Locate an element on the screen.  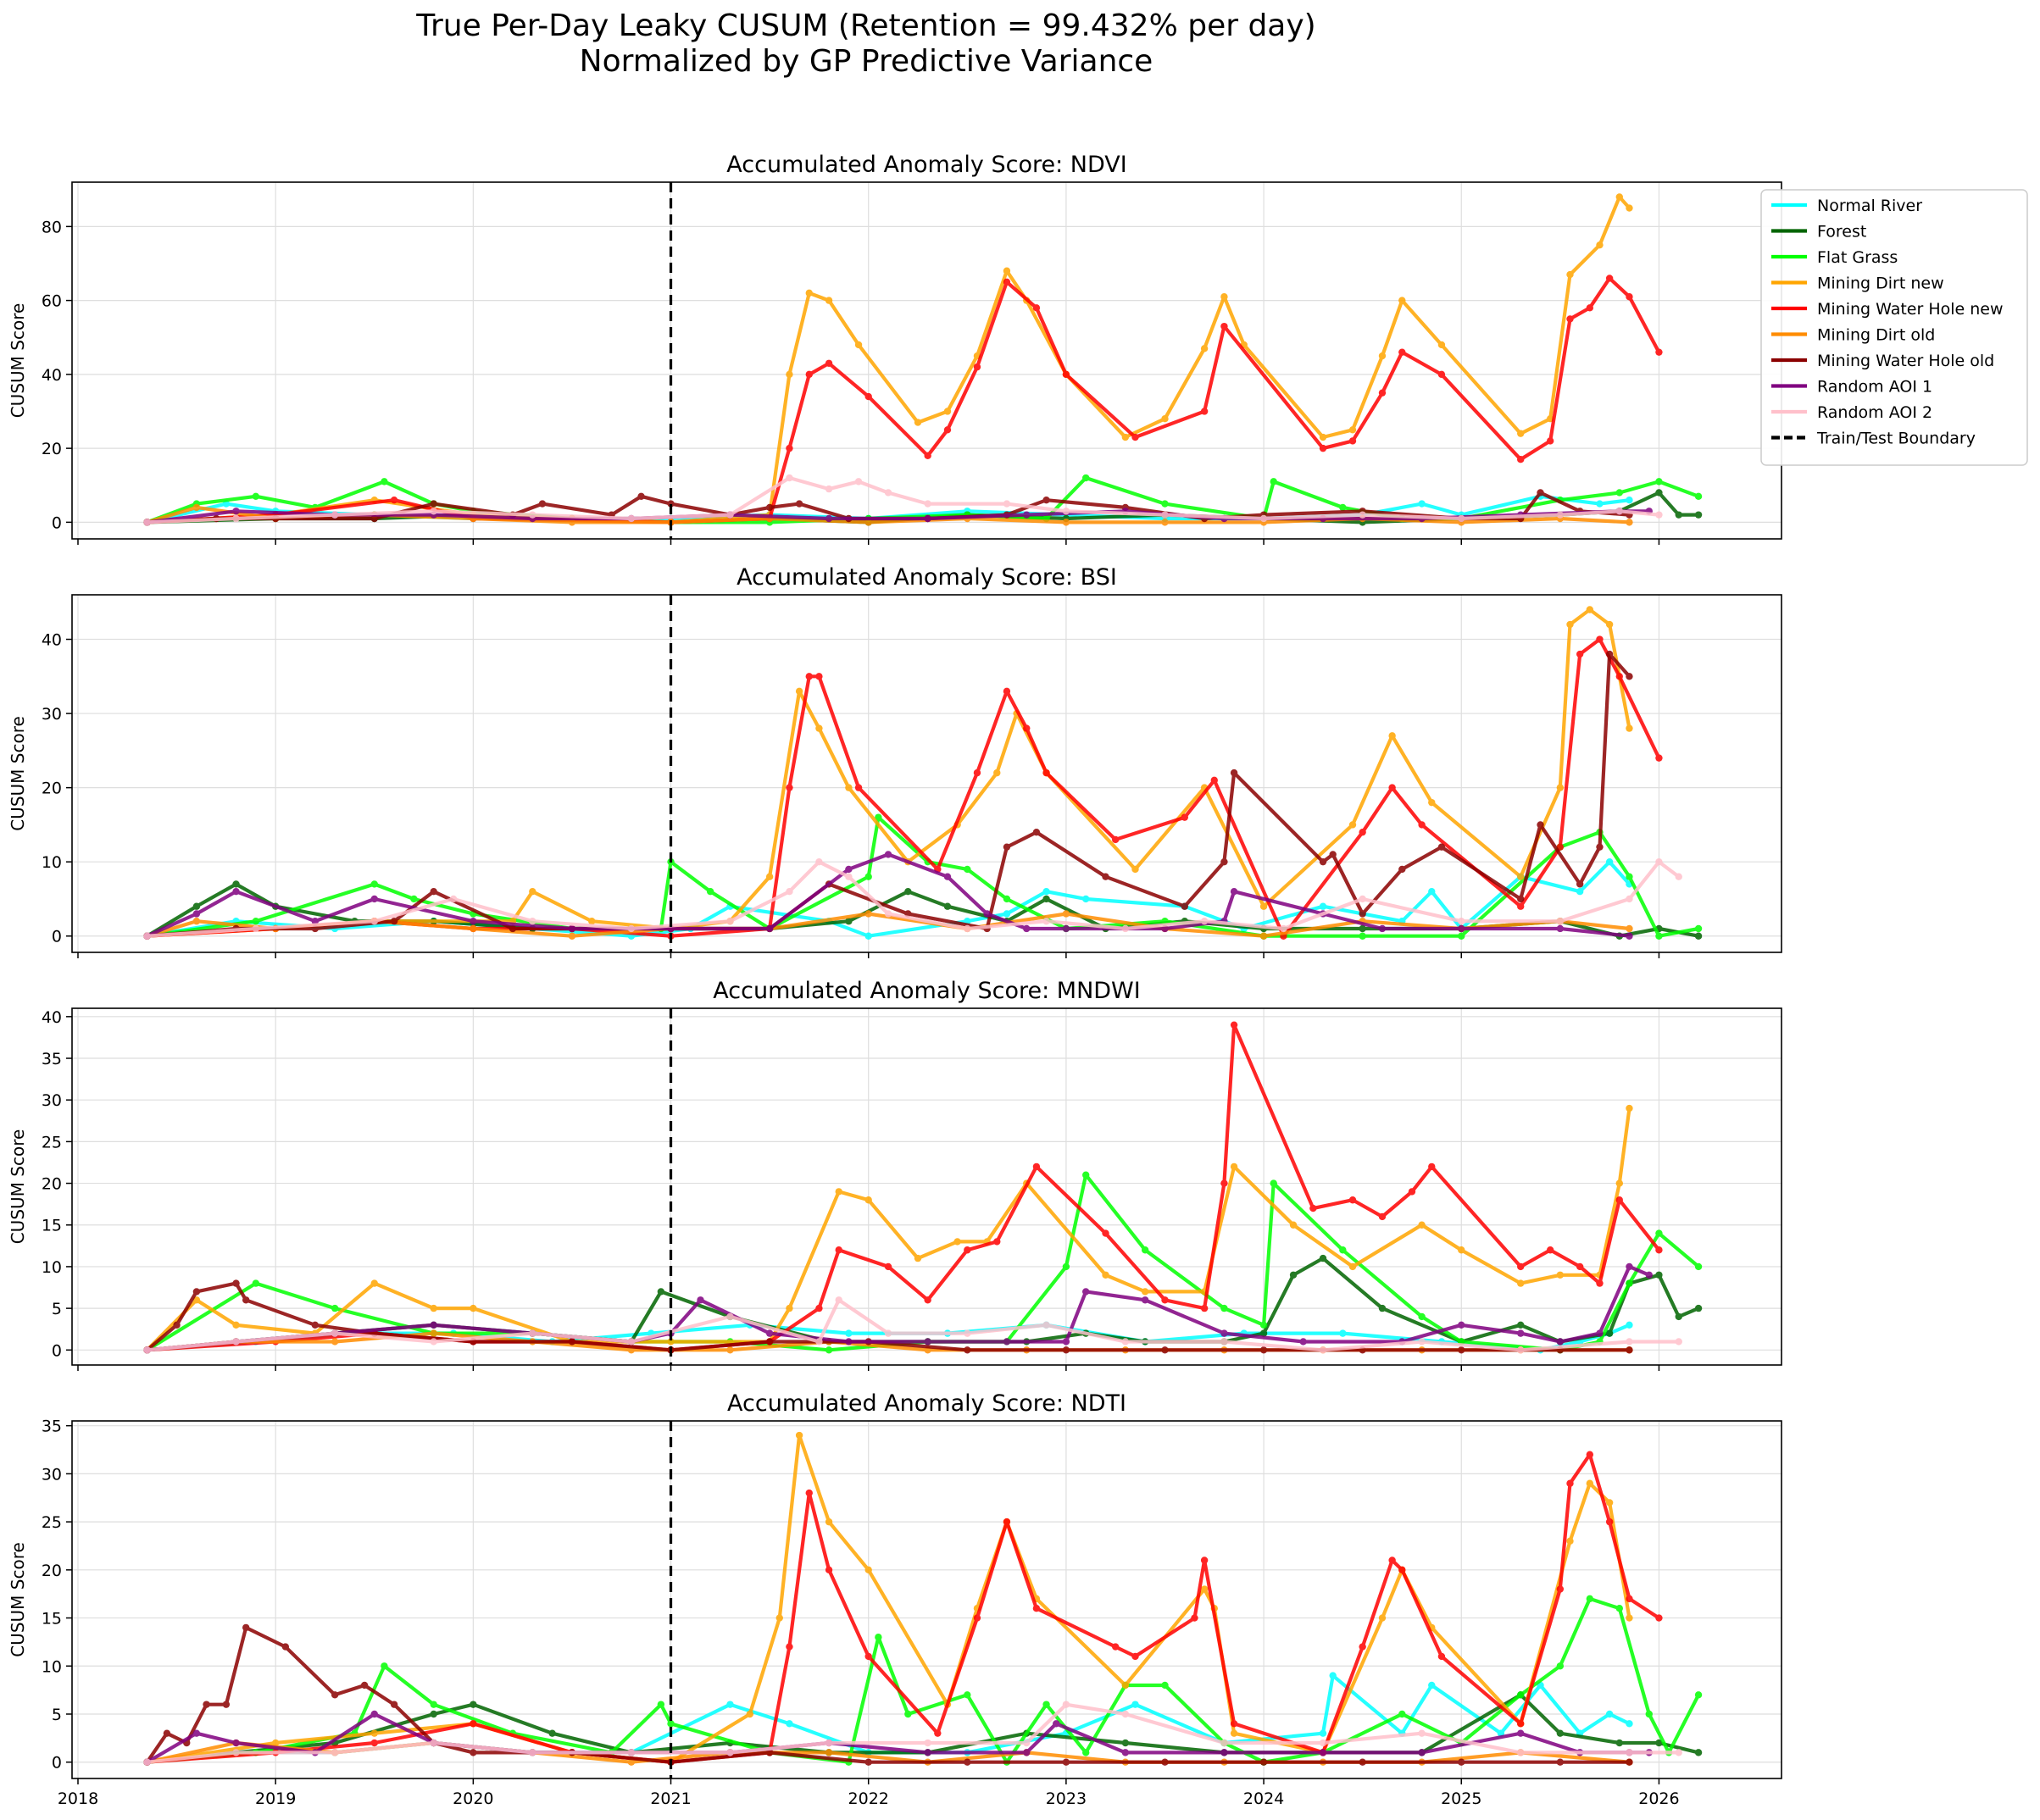
y-tick-label: 40 is located at coordinates (52, 640).